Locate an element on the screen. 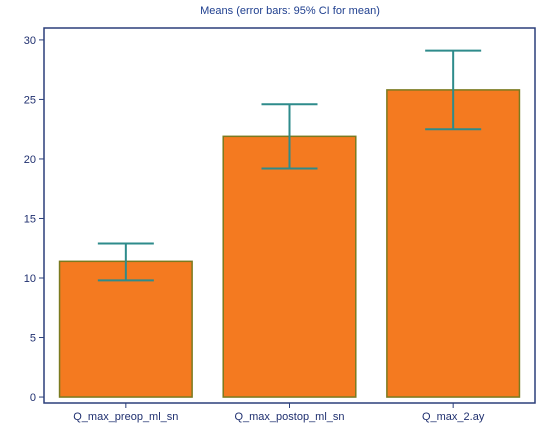 The width and height of the screenshot is (545, 430). y-axis: 0 5 10 15 20 25 30 is located at coordinates (34, 219).